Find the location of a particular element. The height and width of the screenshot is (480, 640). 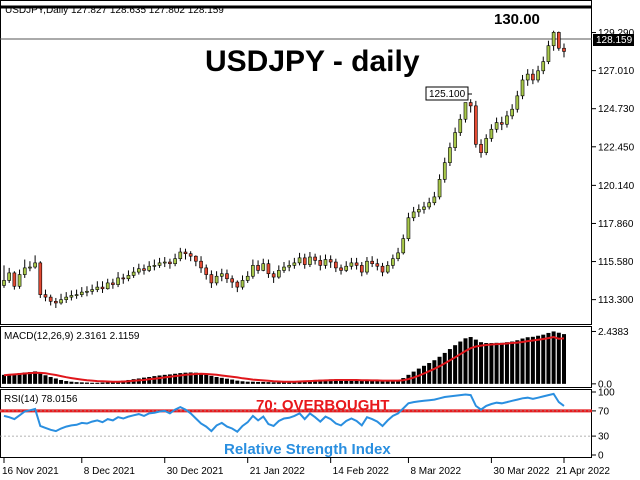

macd-label: MACD(12,26,9) 2.3161 2.1159 is located at coordinates (72, 336).